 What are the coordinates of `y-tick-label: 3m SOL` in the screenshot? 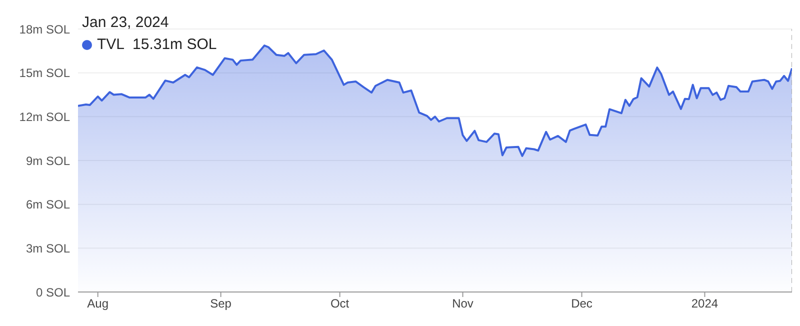 It's located at (48, 248).